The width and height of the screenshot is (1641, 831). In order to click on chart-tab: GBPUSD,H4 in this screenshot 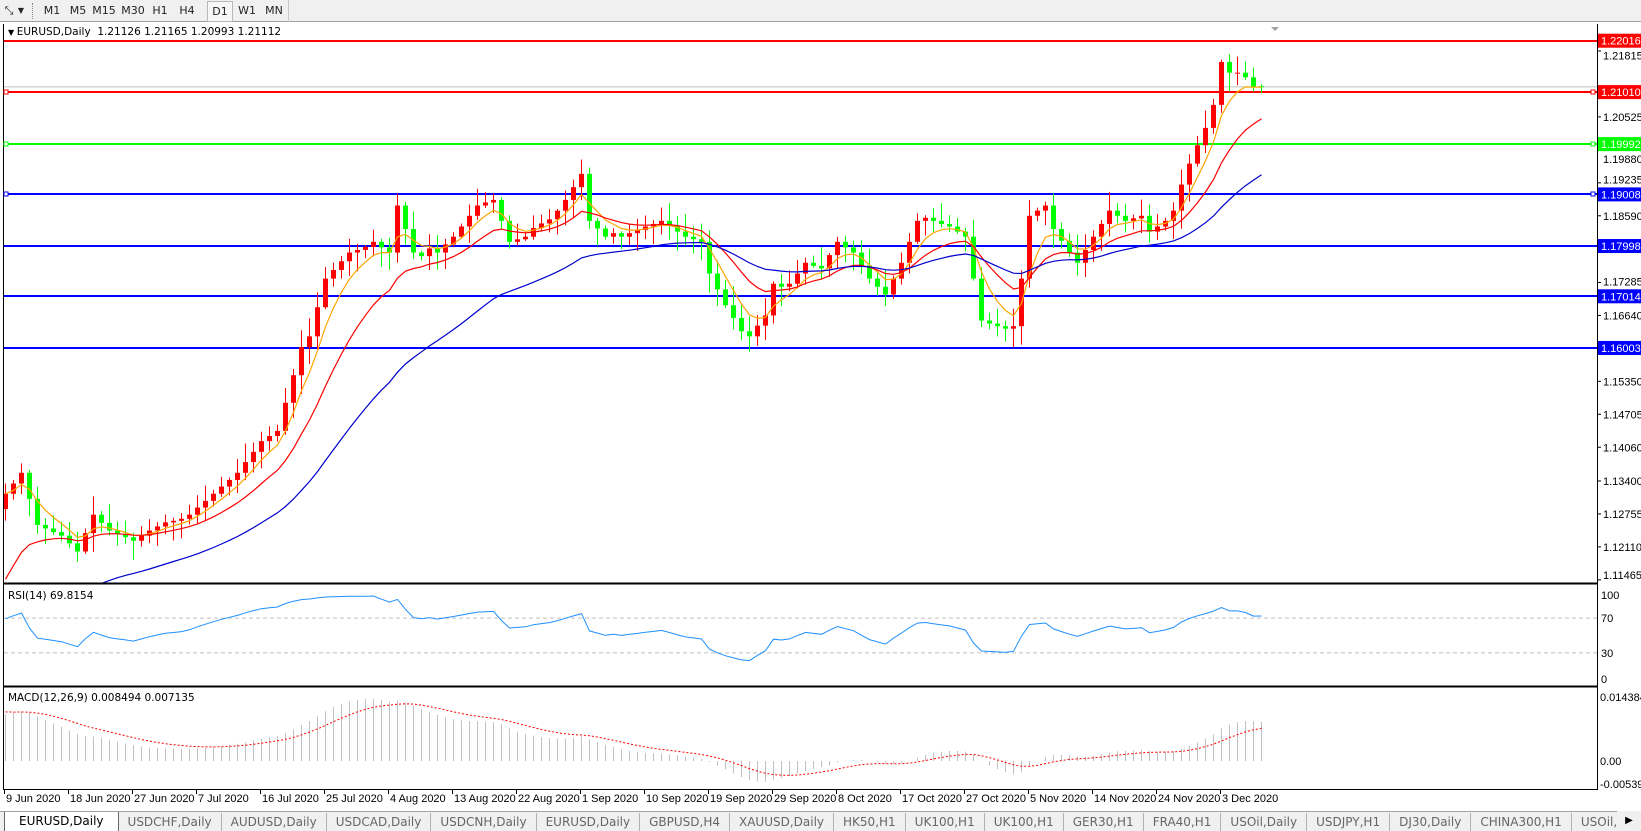, I will do `click(685, 821)`.